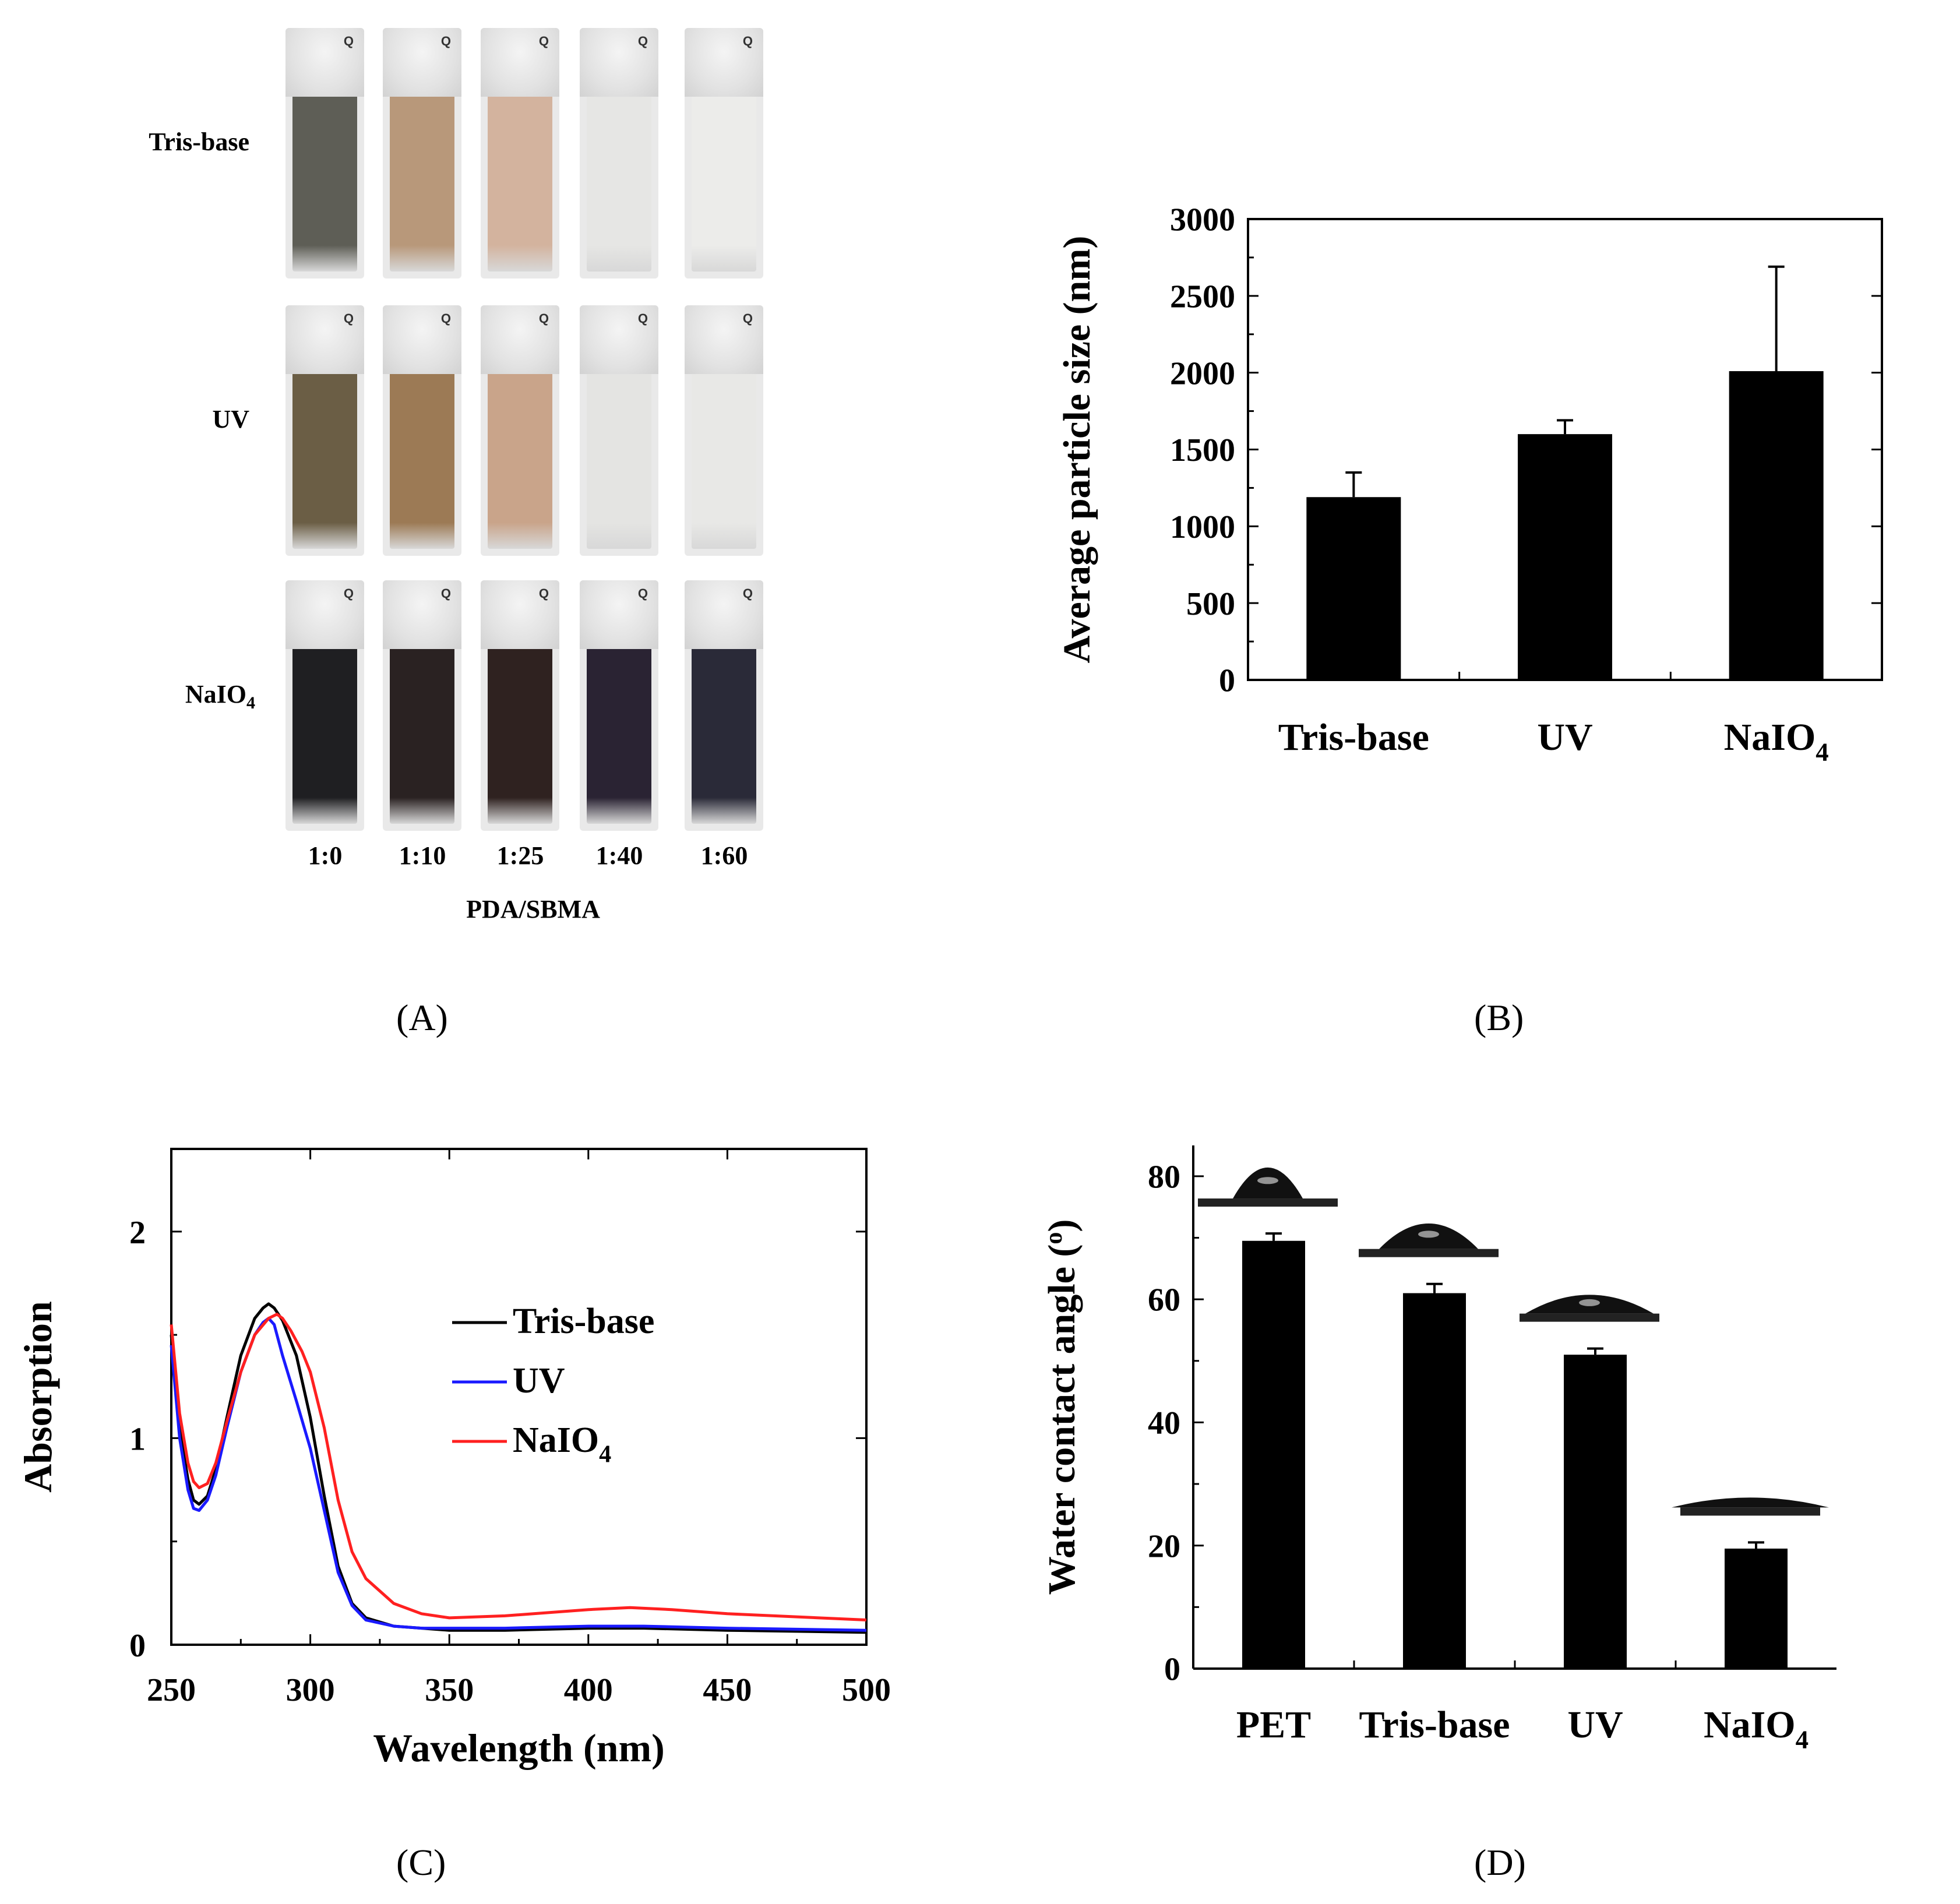  I want to click on y-tick-label: 1000, so click(1203, 527).